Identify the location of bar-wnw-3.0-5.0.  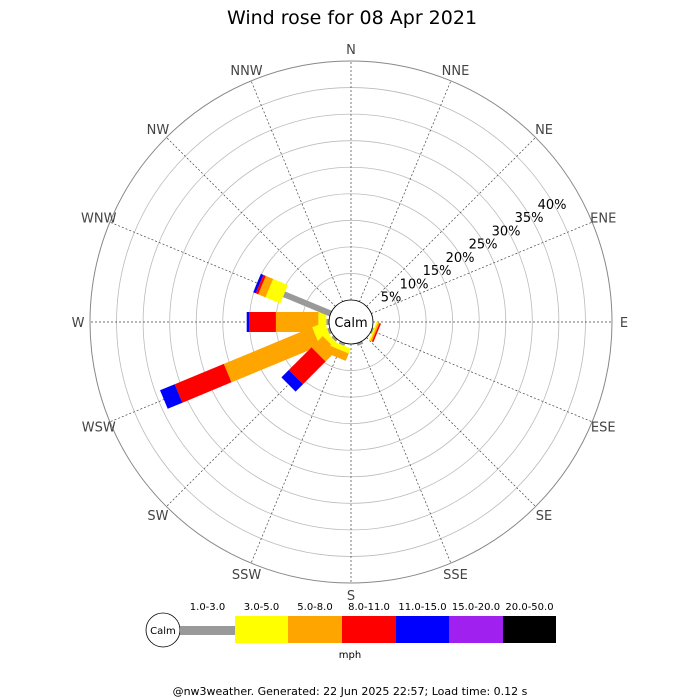
(276, 291).